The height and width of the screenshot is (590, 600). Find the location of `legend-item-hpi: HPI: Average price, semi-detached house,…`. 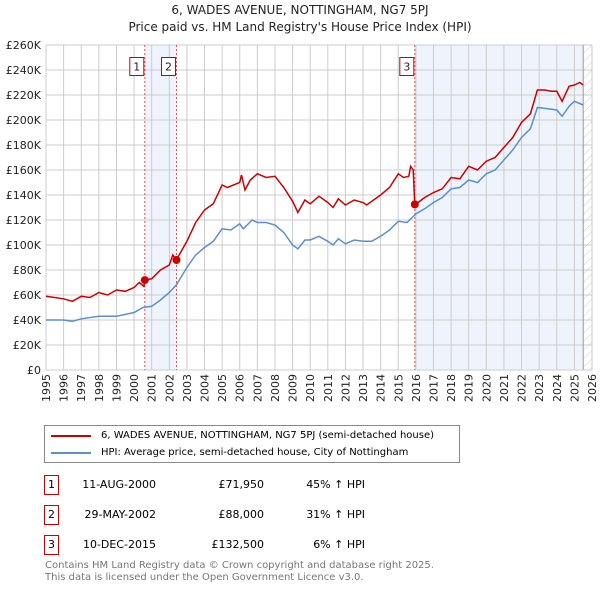

legend-item-hpi: HPI: Average price, semi-detached house,… is located at coordinates (226, 453).